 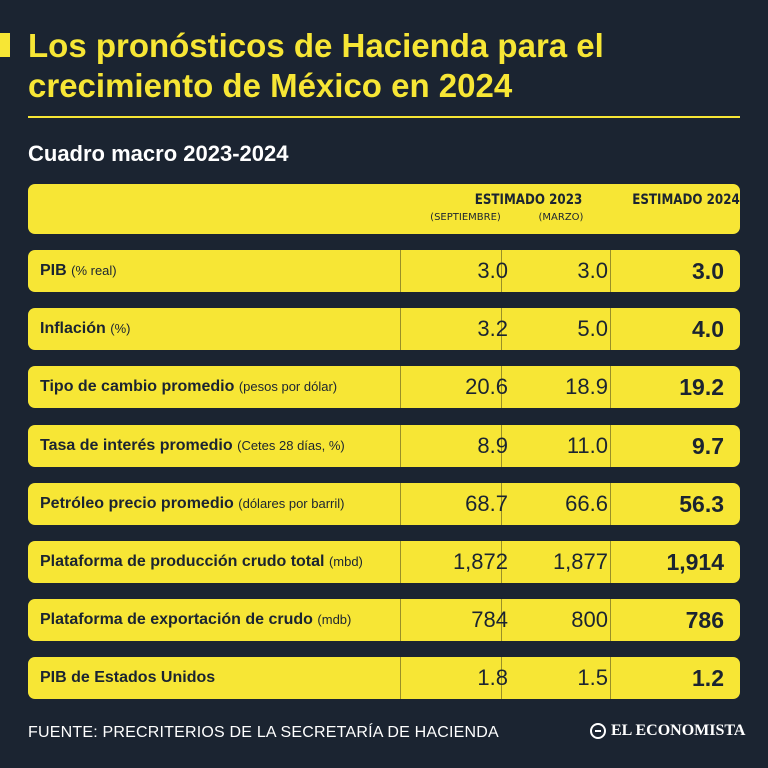 I want to click on accent-bar, so click(x=5, y=45).